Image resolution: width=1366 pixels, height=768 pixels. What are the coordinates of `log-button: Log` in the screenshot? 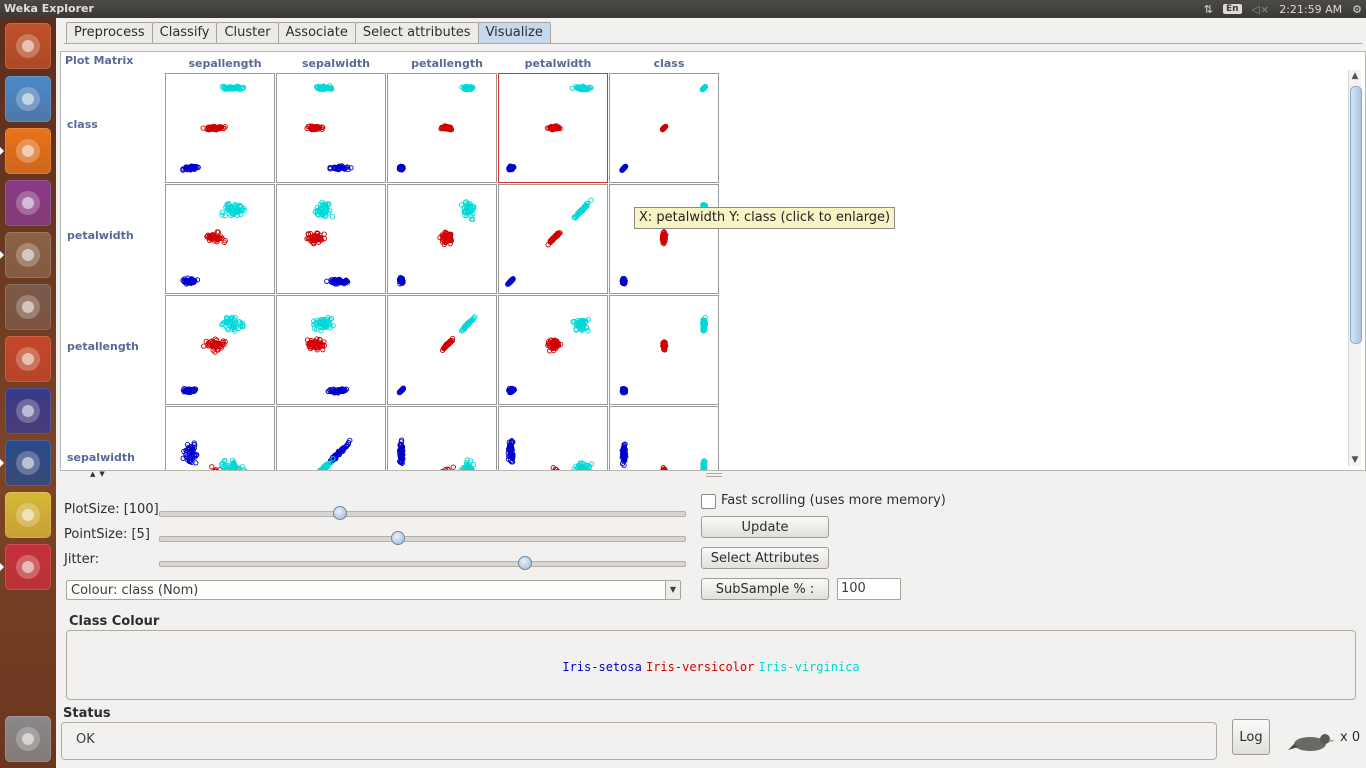 It's located at (1251, 737).